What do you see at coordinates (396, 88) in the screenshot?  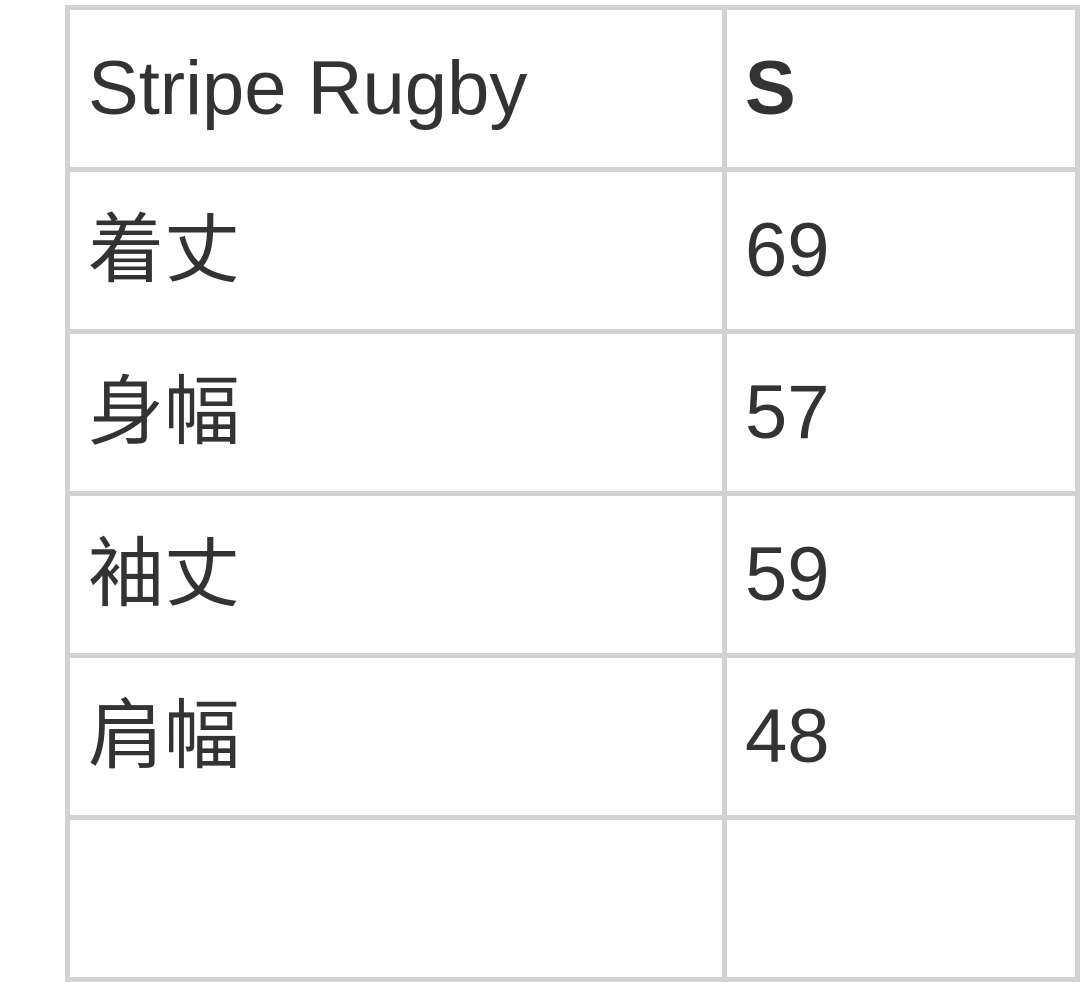 I see `product-name-cell: Stripe Rugby` at bounding box center [396, 88].